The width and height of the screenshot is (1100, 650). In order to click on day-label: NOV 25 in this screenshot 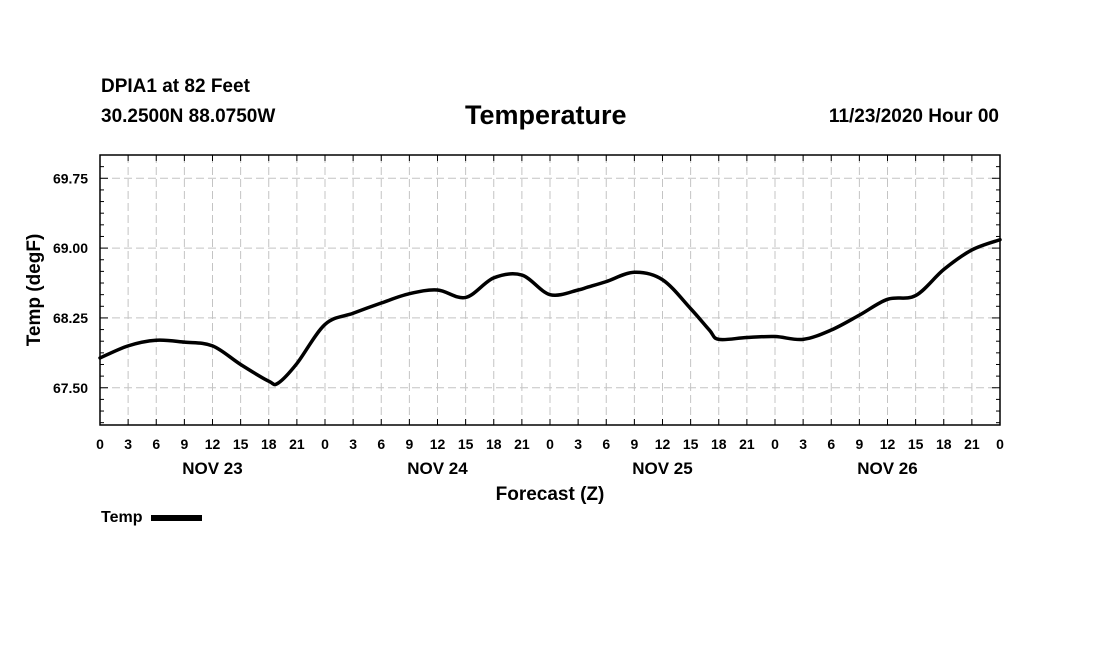, I will do `click(662, 468)`.